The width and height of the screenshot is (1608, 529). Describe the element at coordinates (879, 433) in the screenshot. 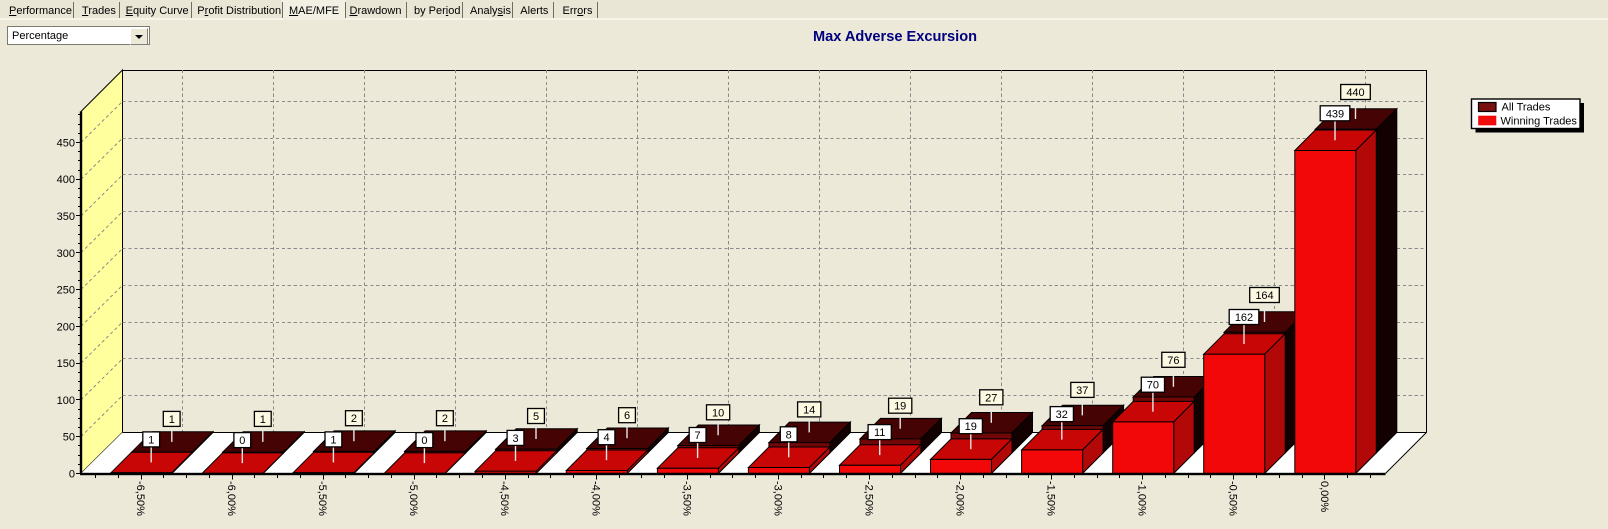

I see `svg-text: 11` at that location.